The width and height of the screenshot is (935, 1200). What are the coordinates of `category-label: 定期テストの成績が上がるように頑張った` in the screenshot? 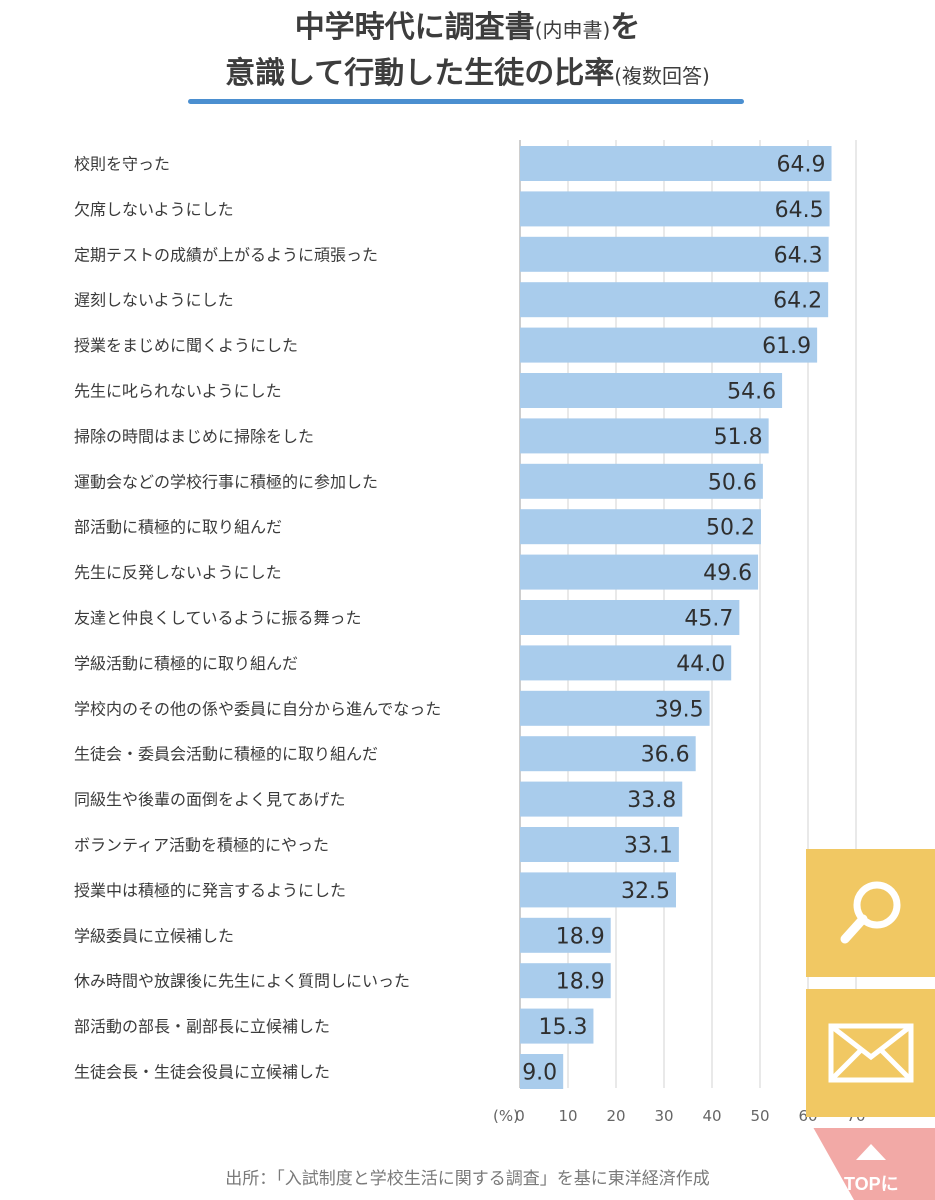 It's located at (226, 254).